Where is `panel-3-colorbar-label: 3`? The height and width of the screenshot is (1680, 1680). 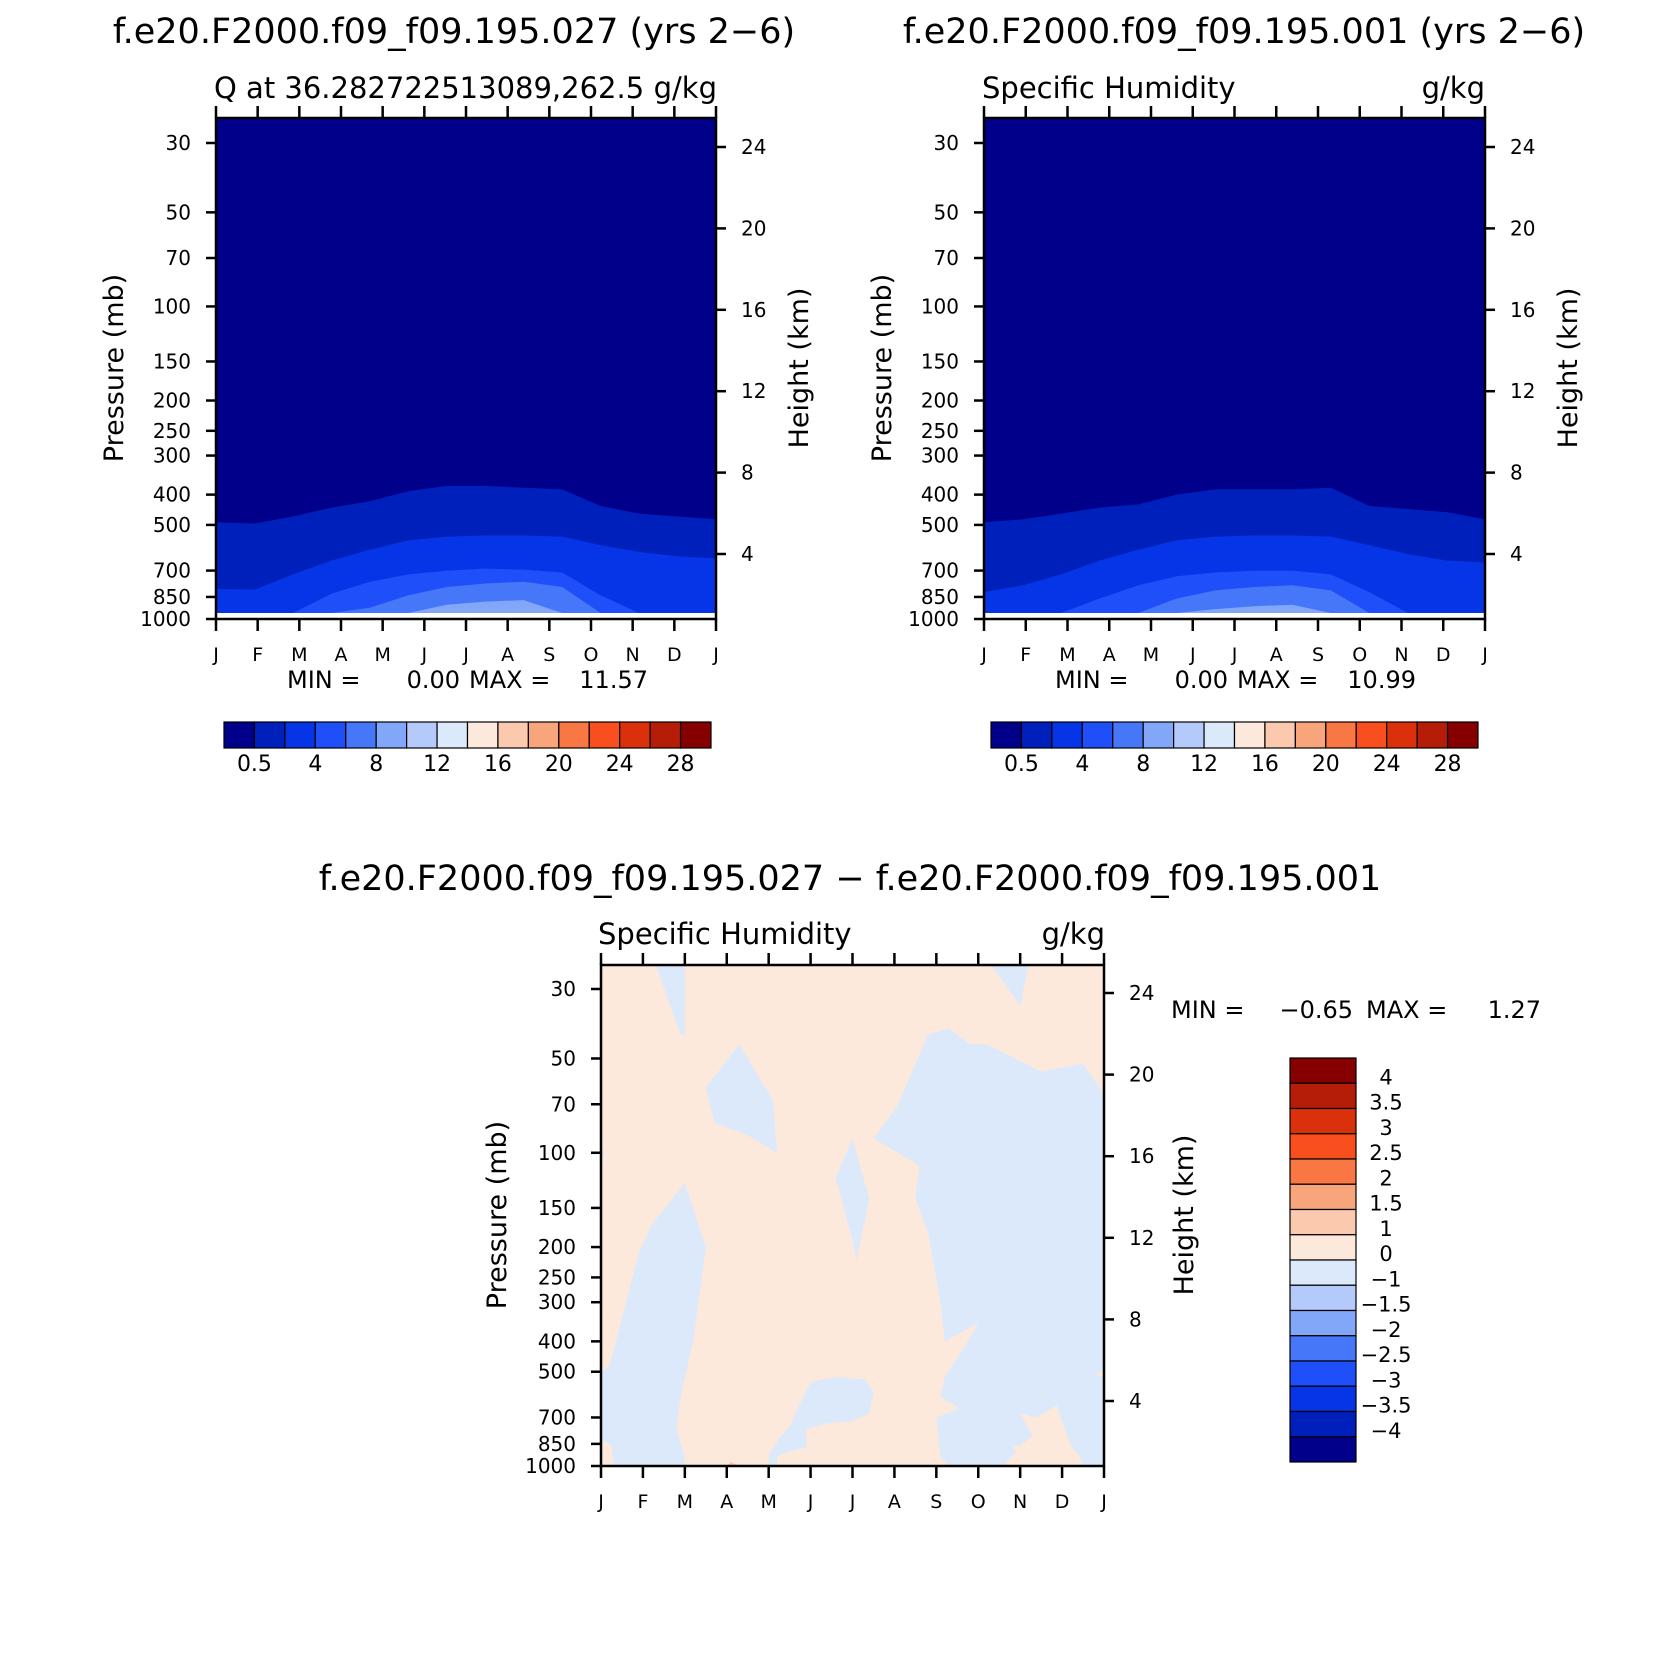 panel-3-colorbar-label: 3 is located at coordinates (1385, 1128).